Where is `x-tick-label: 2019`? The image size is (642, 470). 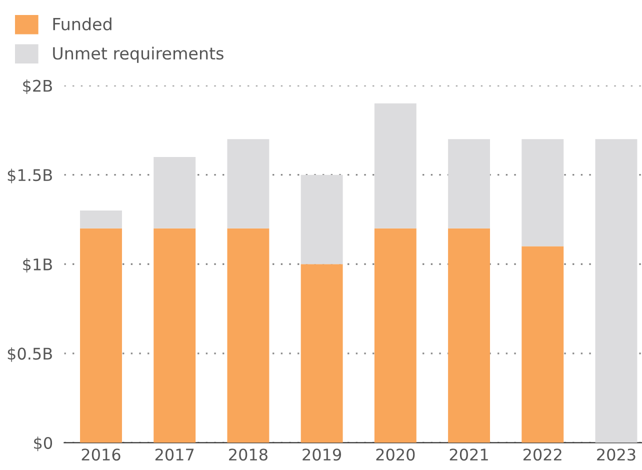
x-tick-label: 2019 is located at coordinates (322, 454).